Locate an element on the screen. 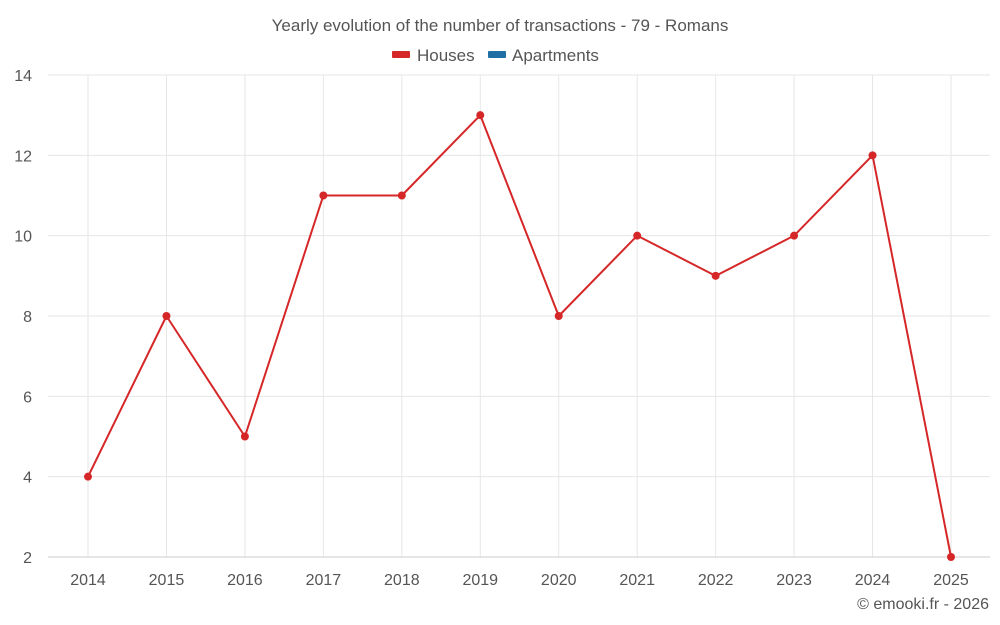 Image resolution: width=1000 pixels, height=625 pixels. legend-item-houses: Houses is located at coordinates (433, 55).